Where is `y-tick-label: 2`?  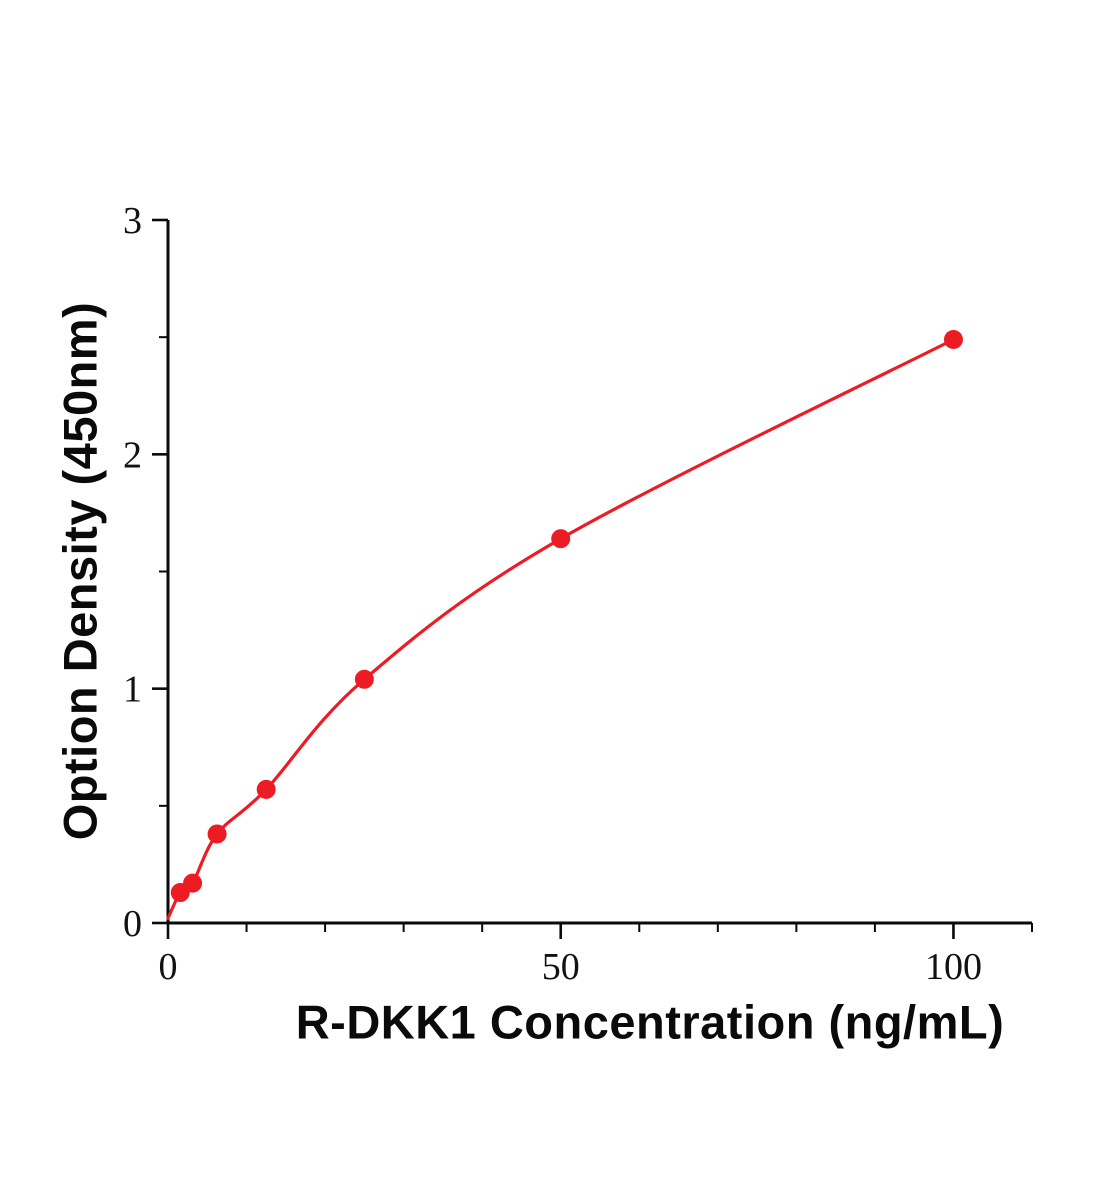
y-tick-label: 2 is located at coordinates (132, 455).